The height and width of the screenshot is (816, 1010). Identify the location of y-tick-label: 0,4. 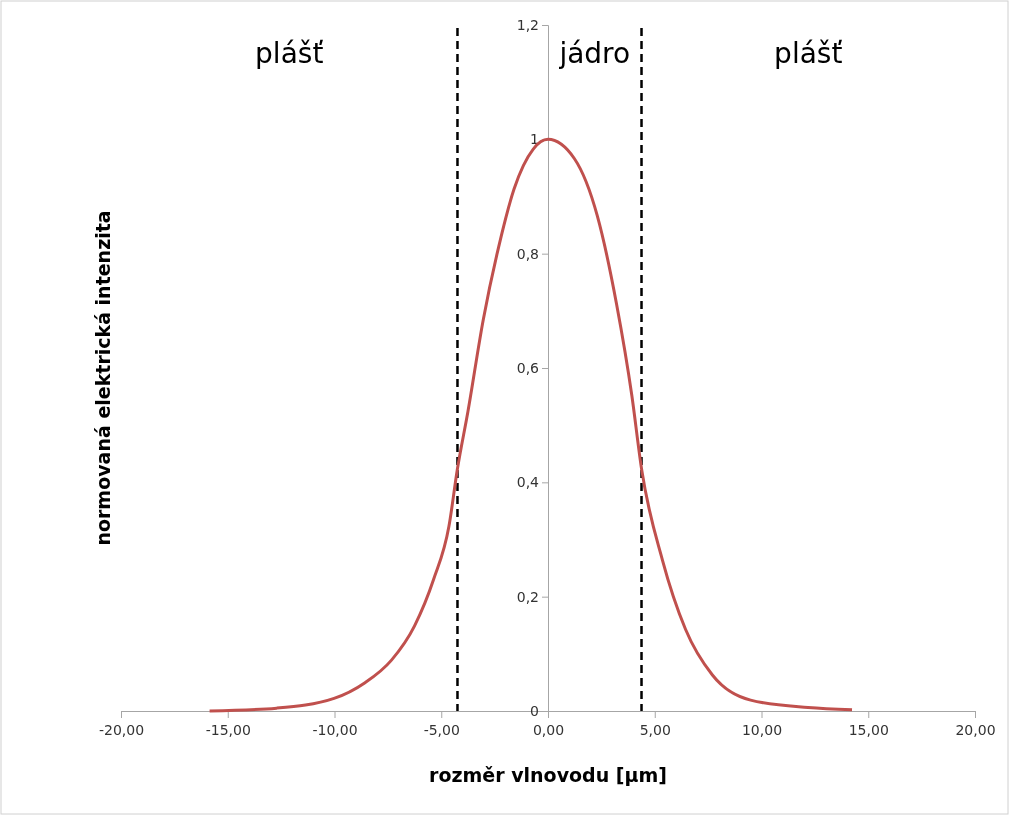
(528, 482).